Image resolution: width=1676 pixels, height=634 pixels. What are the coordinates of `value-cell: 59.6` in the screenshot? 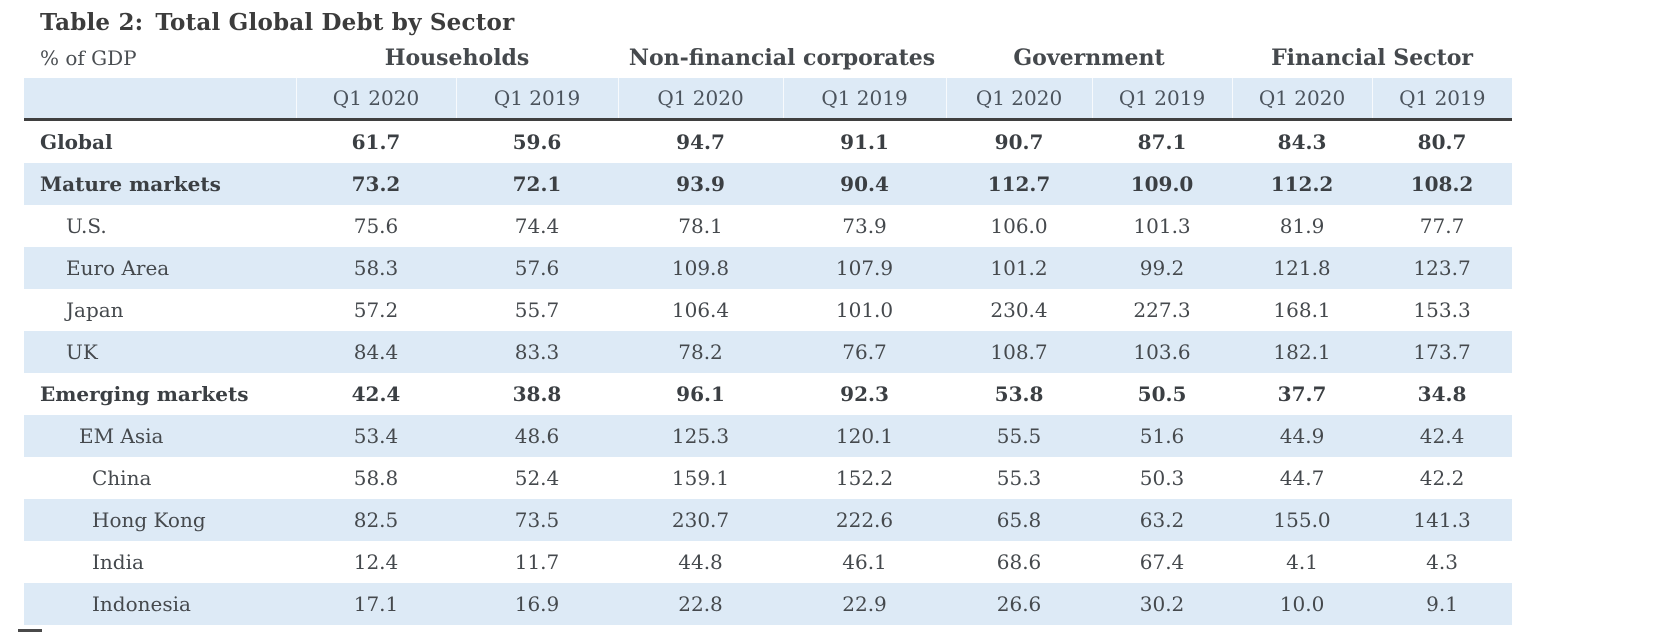 It's located at (537, 142).